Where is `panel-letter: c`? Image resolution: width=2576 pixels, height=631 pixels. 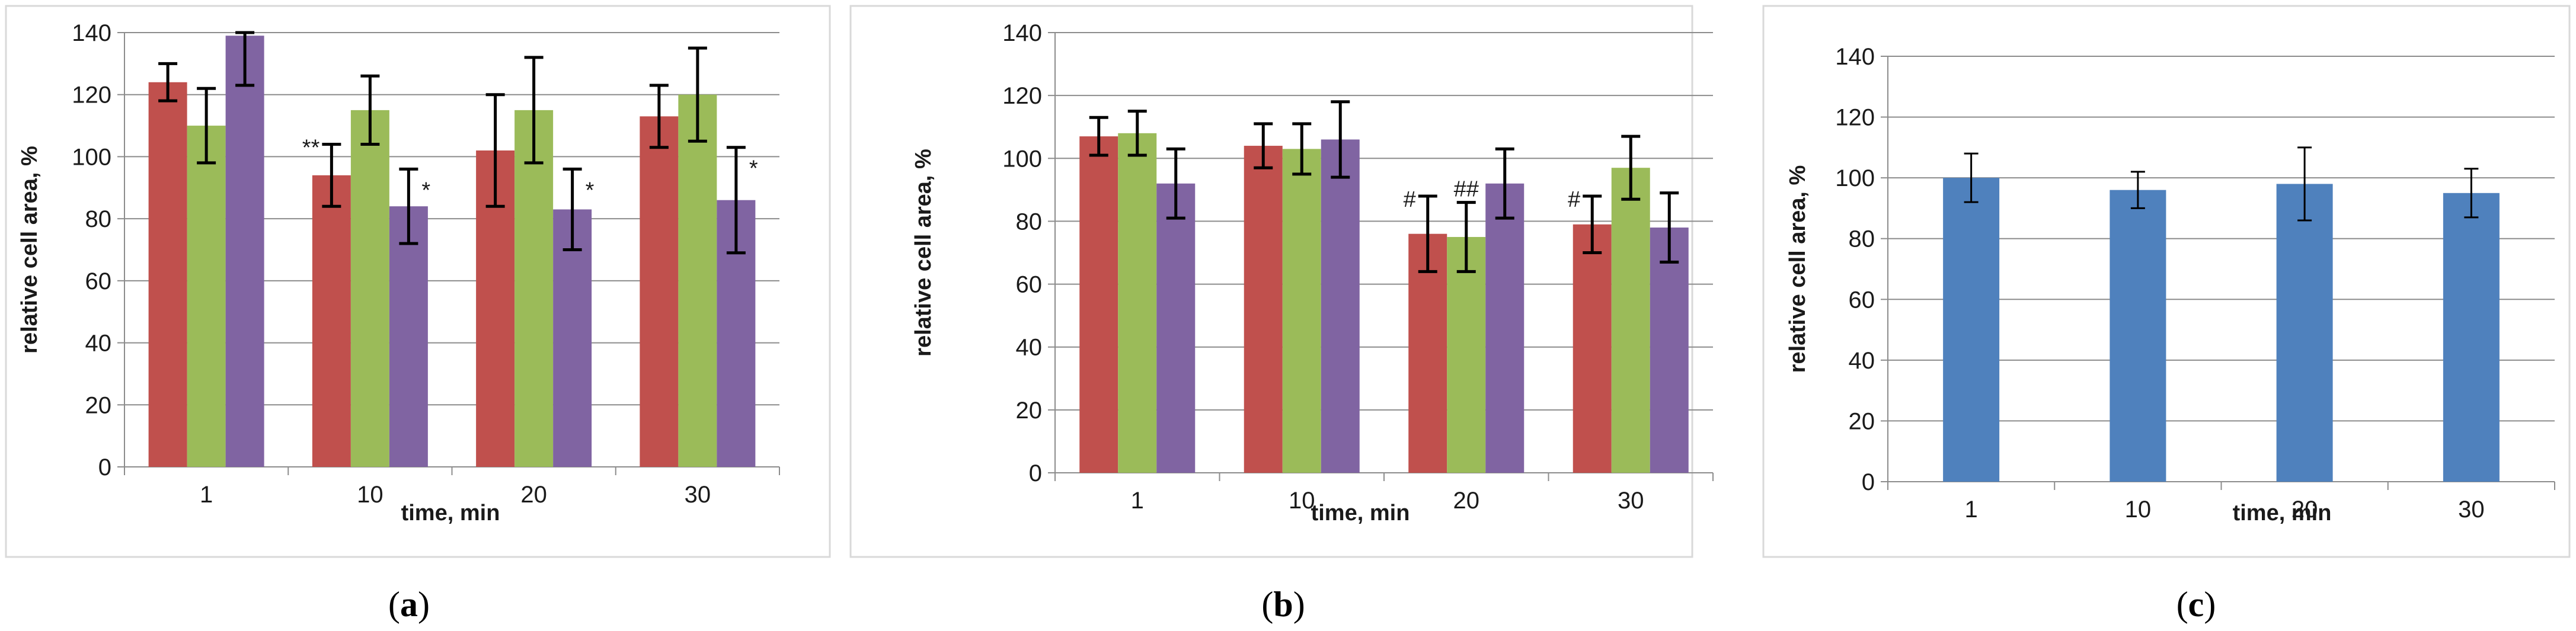
panel-letter: c is located at coordinates (2196, 604).